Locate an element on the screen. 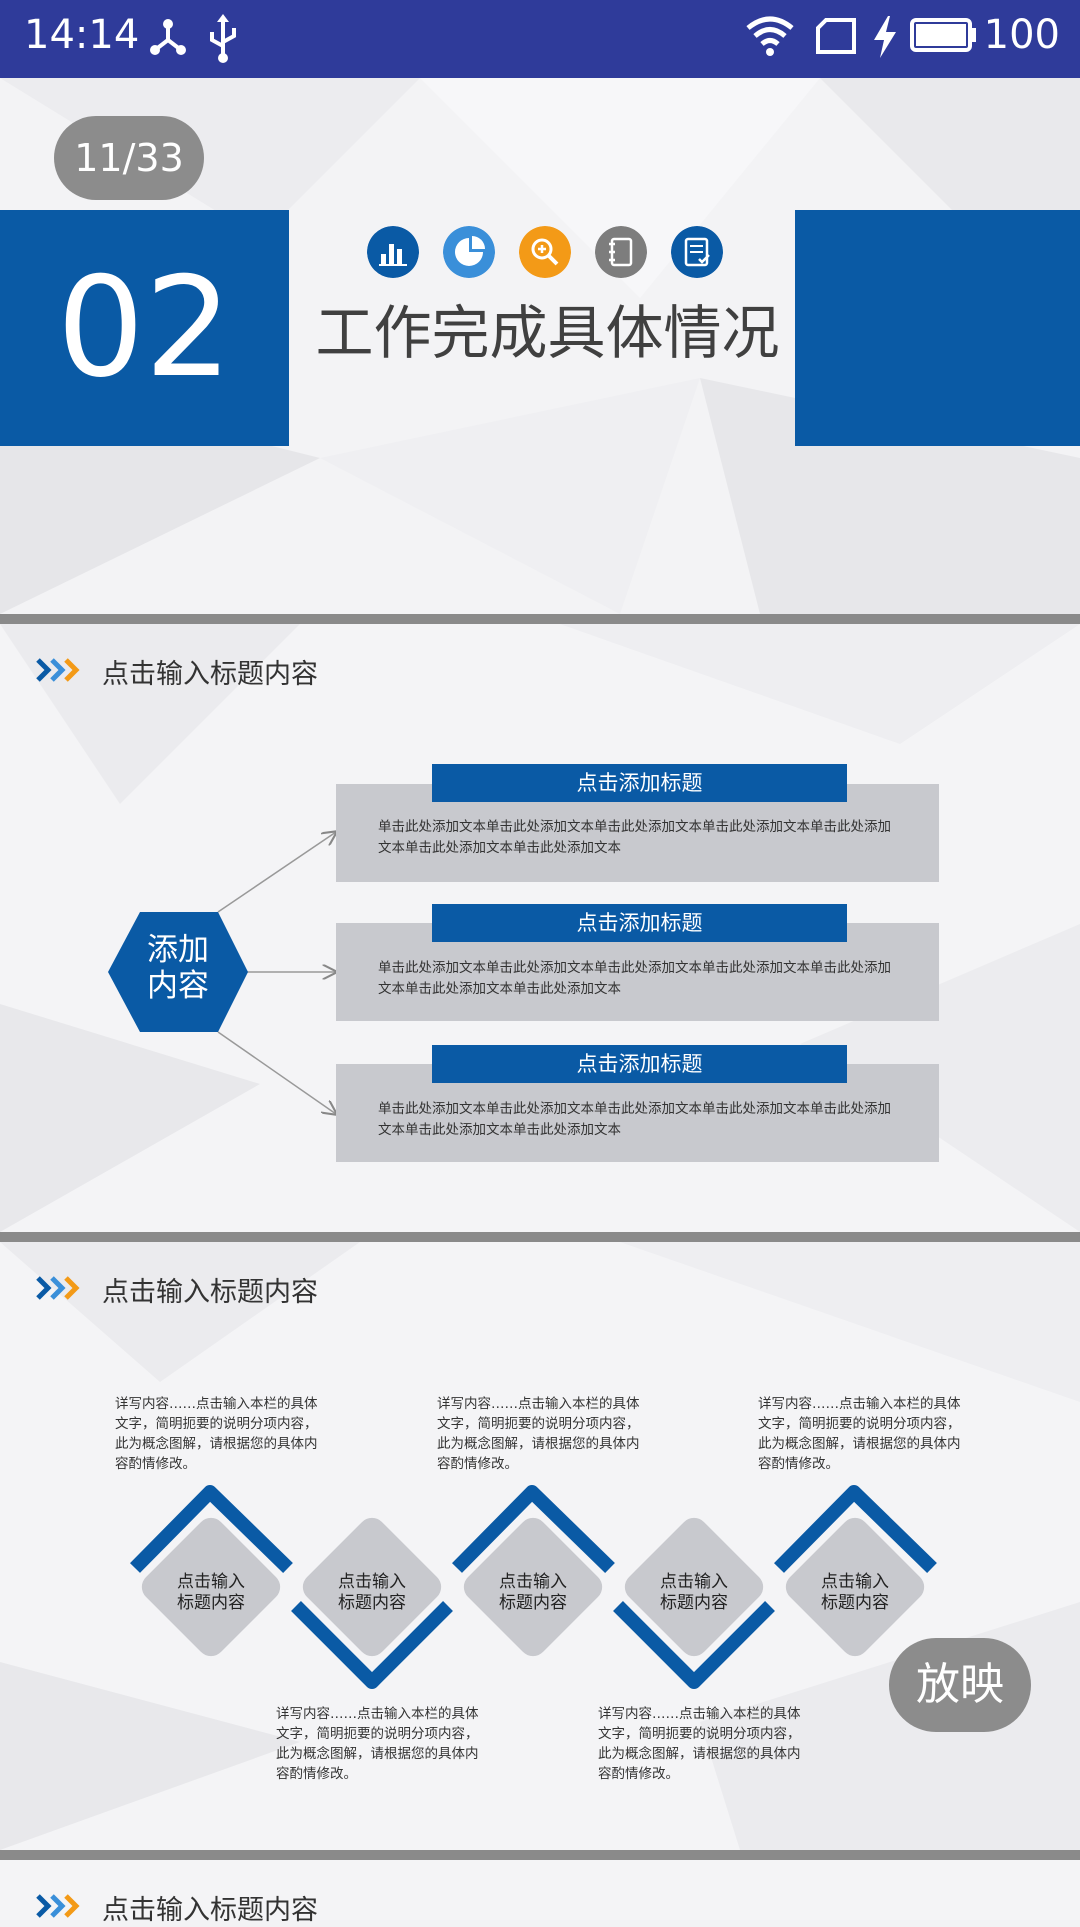  checklist-icon is located at coordinates (697, 252).